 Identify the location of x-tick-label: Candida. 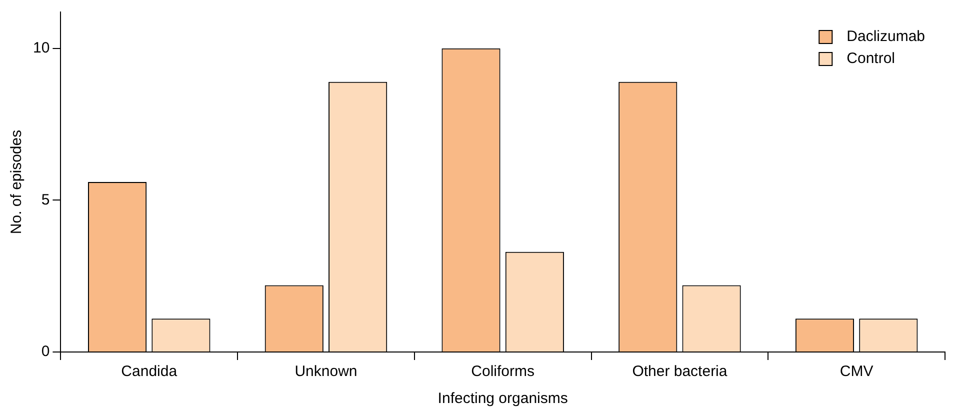
(149, 371).